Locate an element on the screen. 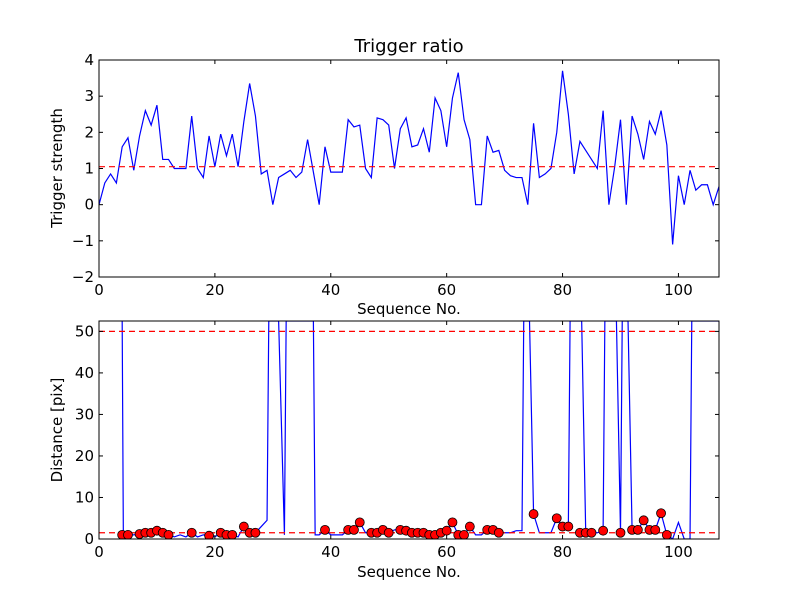 Image resolution: width=800 pixels, height=600 pixels. top-x-axis-label: Sequence No. is located at coordinates (409, 309).